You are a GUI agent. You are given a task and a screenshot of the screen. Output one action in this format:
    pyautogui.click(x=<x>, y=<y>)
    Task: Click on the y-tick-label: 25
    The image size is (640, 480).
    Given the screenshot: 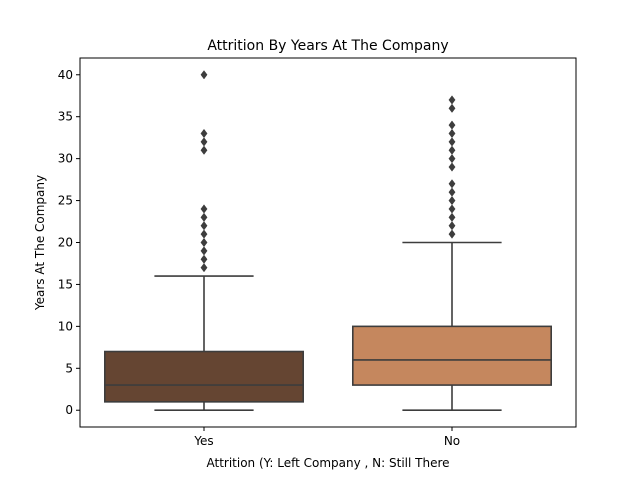 What is the action you would take?
    pyautogui.click(x=65, y=201)
    